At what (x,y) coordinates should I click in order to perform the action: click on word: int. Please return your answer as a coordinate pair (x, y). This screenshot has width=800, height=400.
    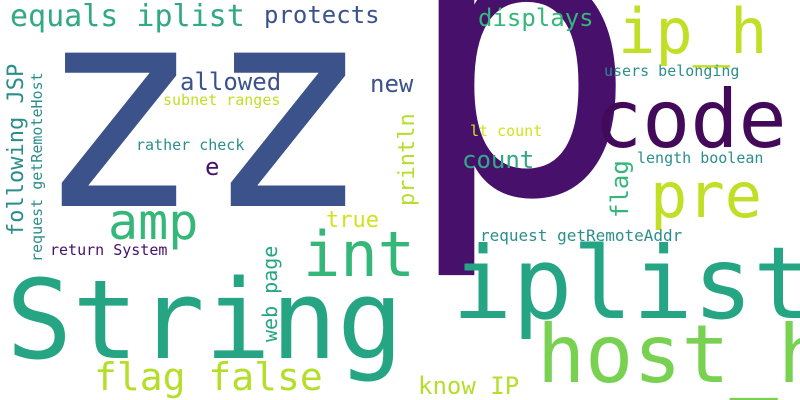
    Looking at the image, I should click on (359, 254).